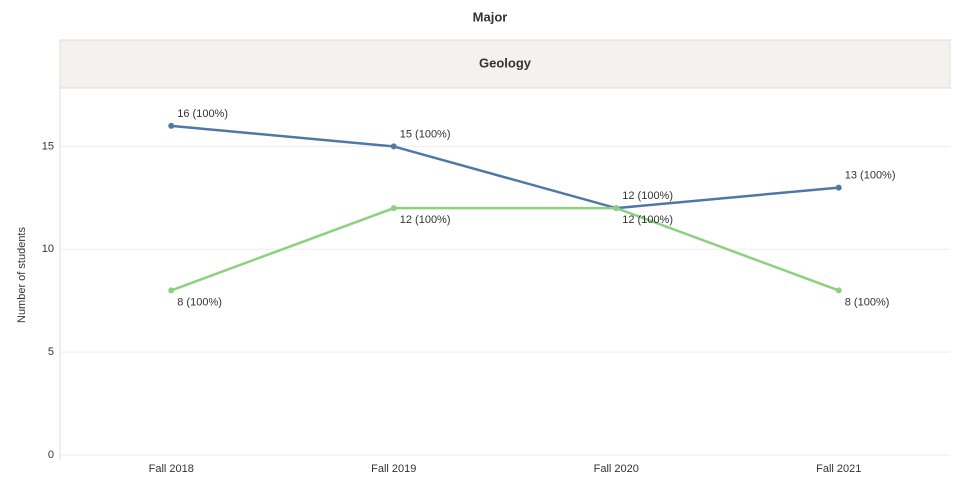 This screenshot has height=481, width=960. Describe the element at coordinates (202, 114) in the screenshot. I see `value-label: 16 (100%)` at that location.